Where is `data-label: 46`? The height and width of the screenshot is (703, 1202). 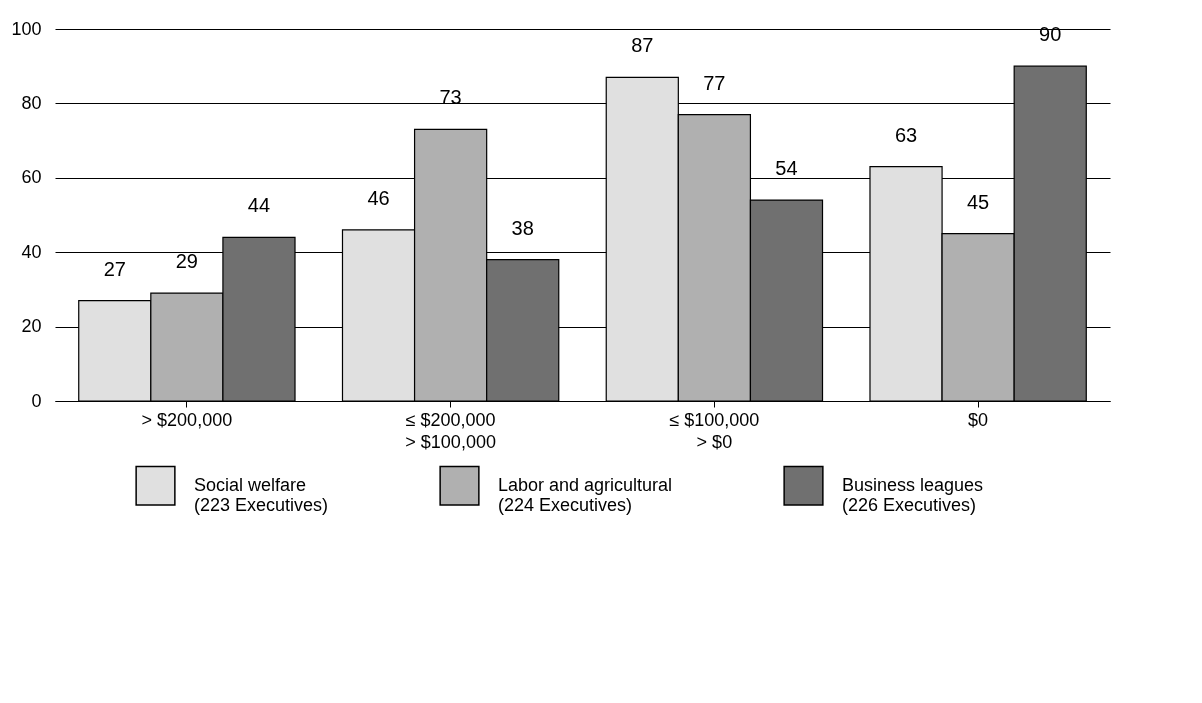 data-label: 46 is located at coordinates (378, 197).